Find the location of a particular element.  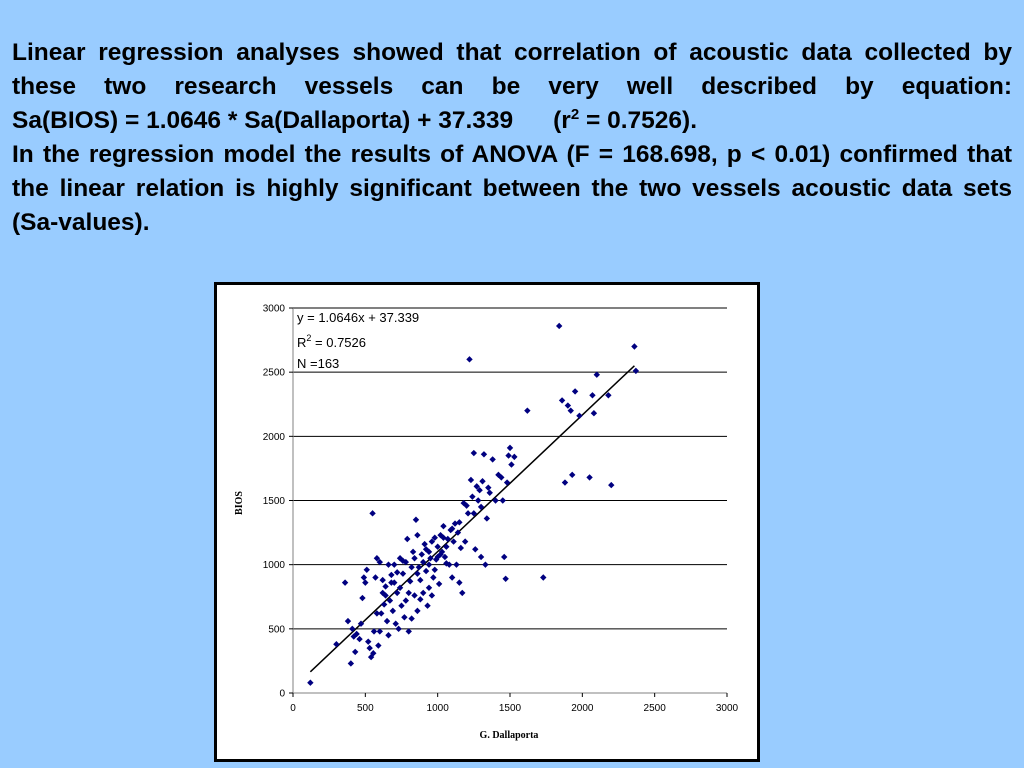

y-tick-label: 3000 is located at coordinates (274, 309).